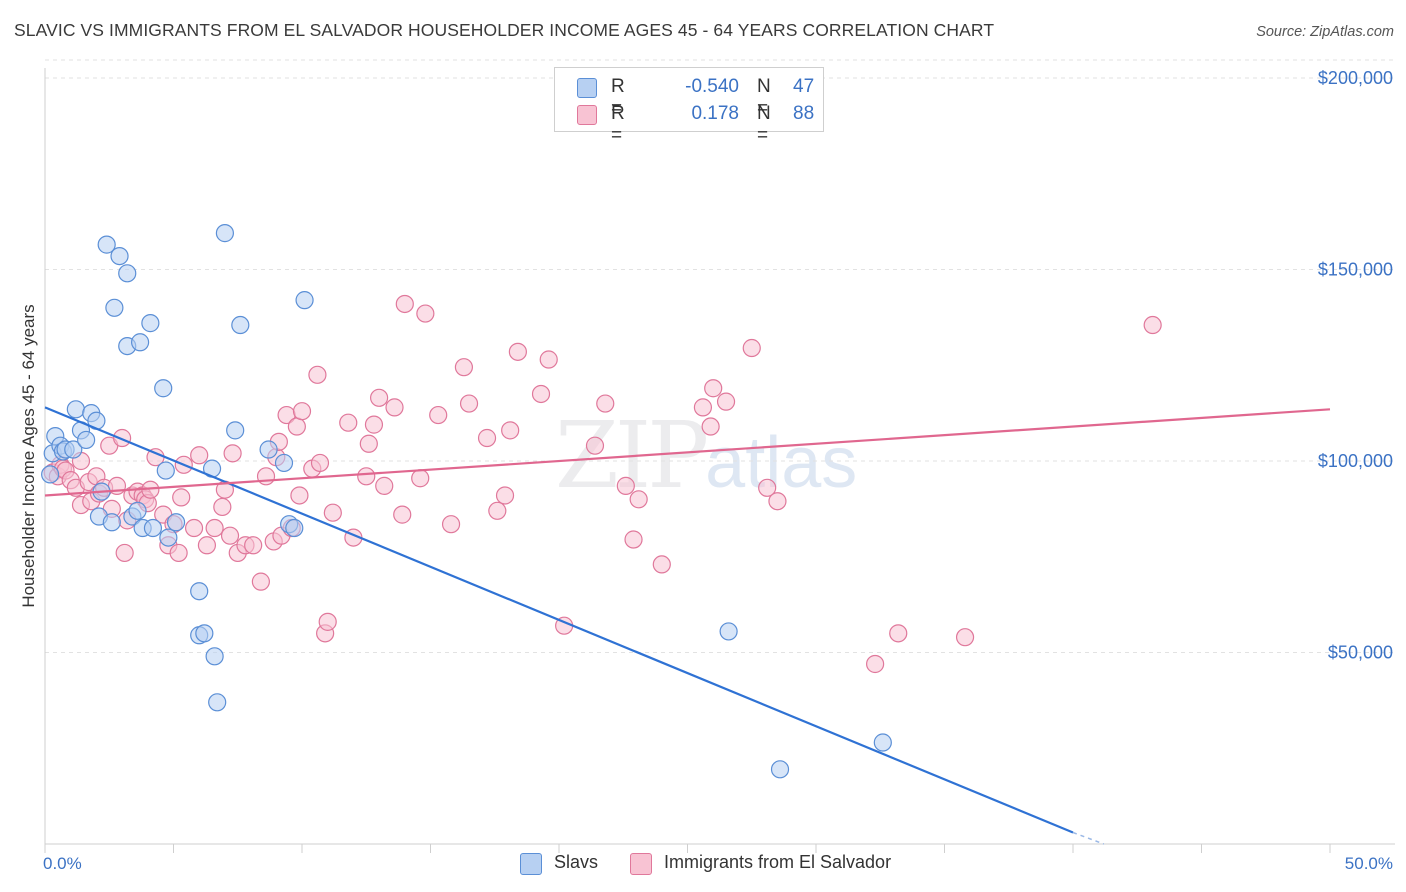 The image size is (1406, 892). What do you see at coordinates (781, 463) in the screenshot?
I see `watermark-atlas: atlas` at bounding box center [781, 463].